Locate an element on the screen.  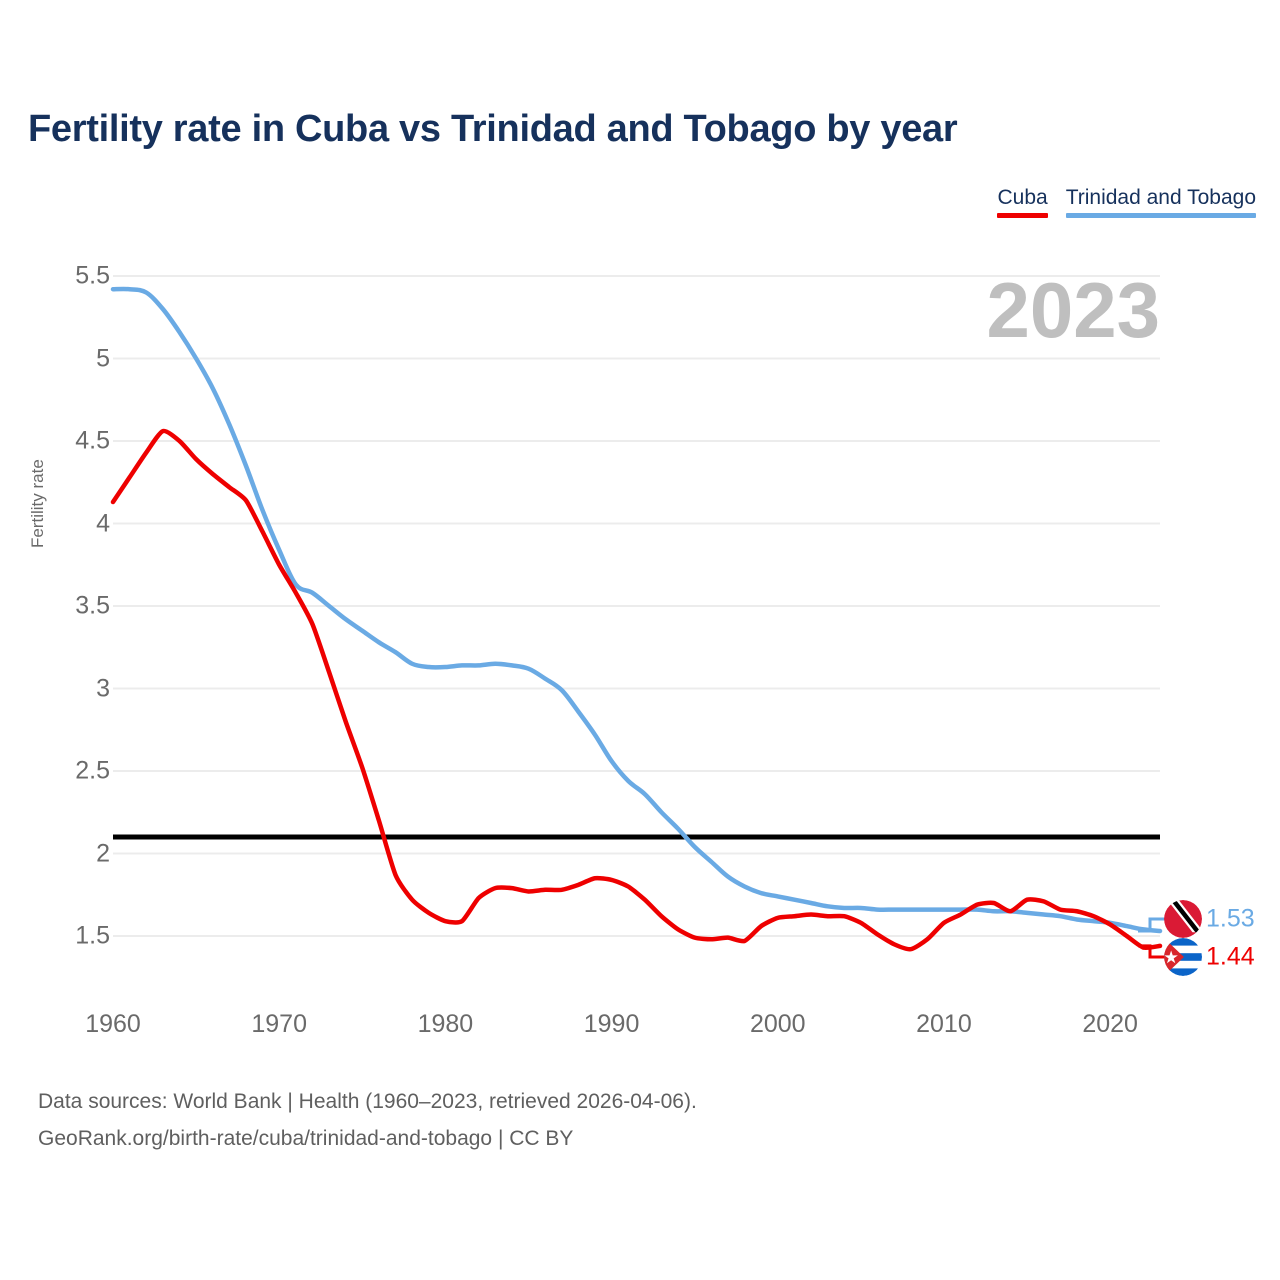
y-tick-label: 2.5 is located at coordinates (92, 770).